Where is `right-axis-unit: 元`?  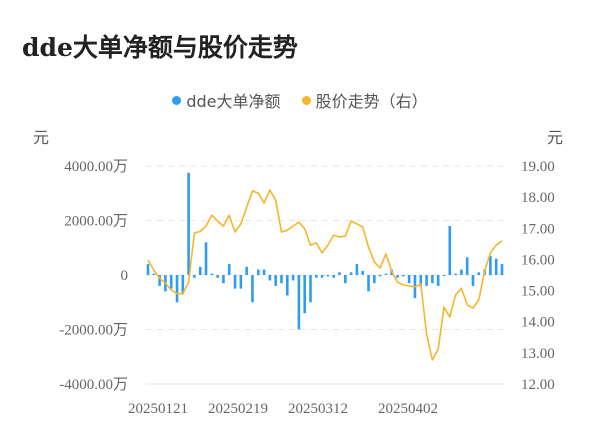
right-axis-unit: 元 is located at coordinates (555, 137).